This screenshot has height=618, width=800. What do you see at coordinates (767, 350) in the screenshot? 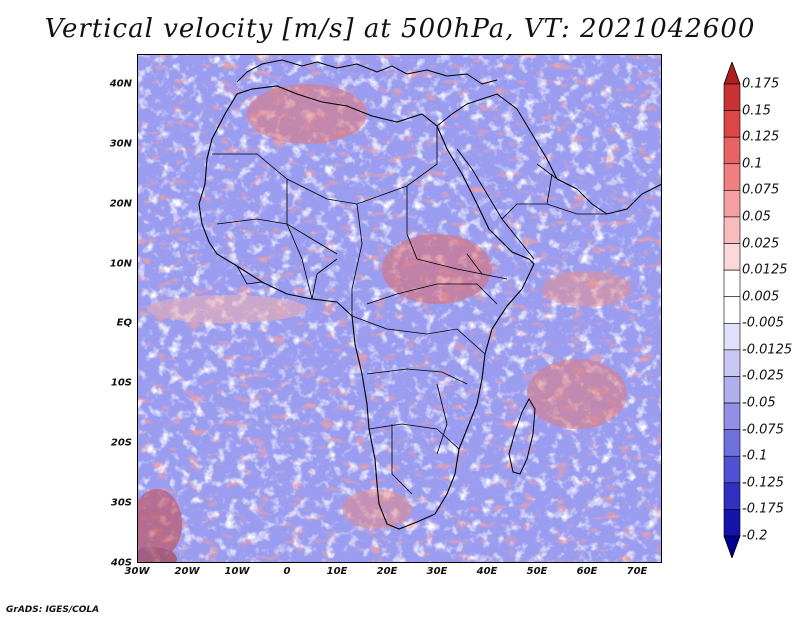
I see `colorbar-tick-label: -0.0125` at bounding box center [767, 350].